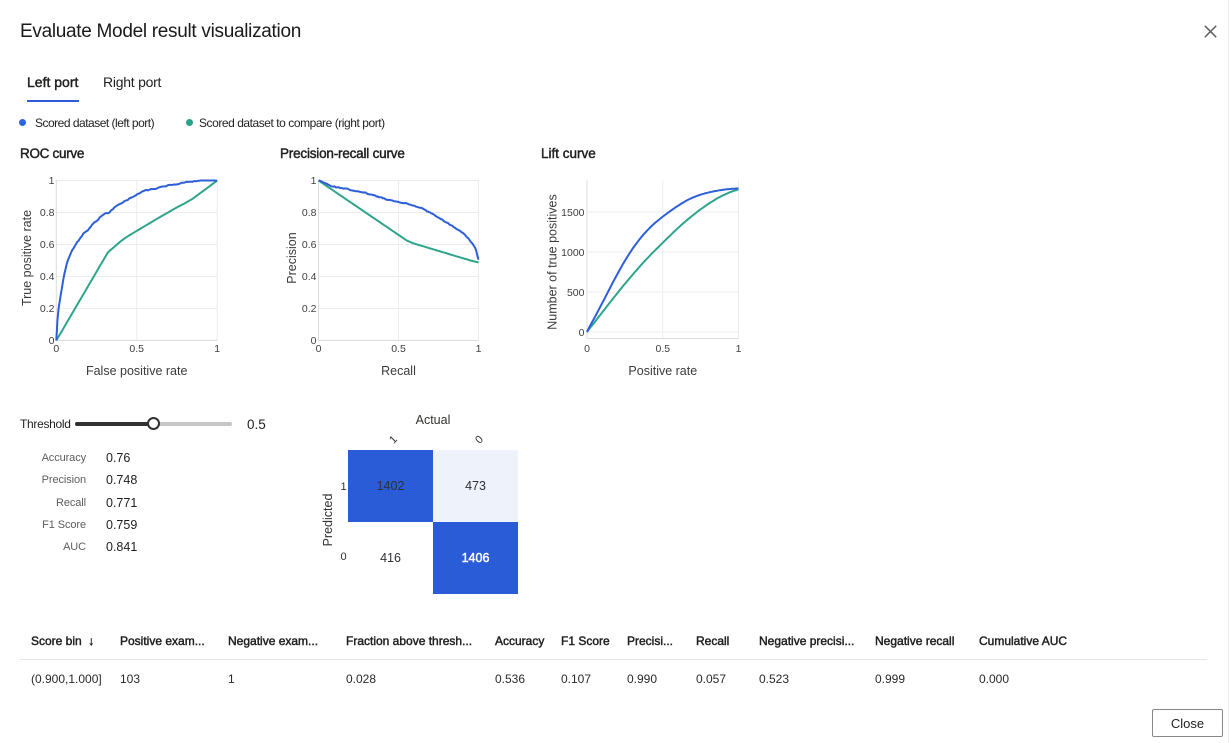 The height and width of the screenshot is (743, 1230). What do you see at coordinates (576, 293) in the screenshot?
I see `svg-text: 500` at bounding box center [576, 293].